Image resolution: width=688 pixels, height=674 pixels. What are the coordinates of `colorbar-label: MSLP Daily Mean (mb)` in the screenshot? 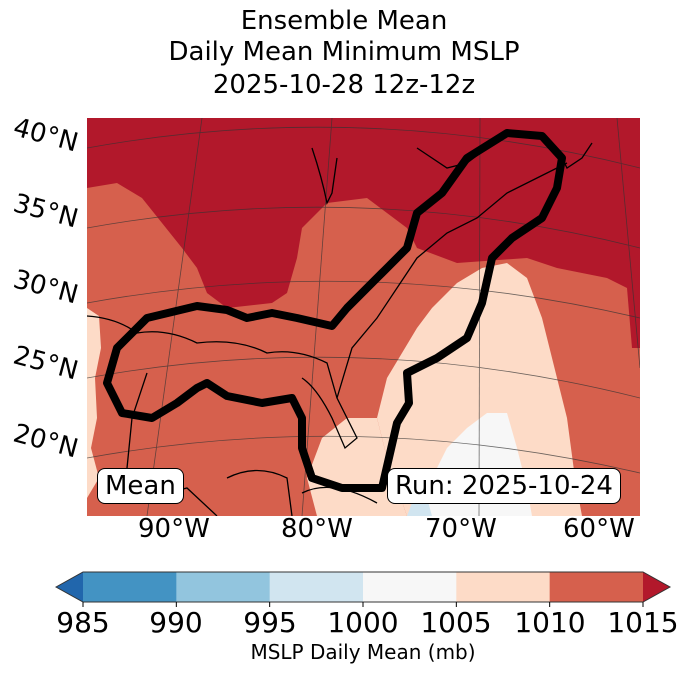 It's located at (363, 652).